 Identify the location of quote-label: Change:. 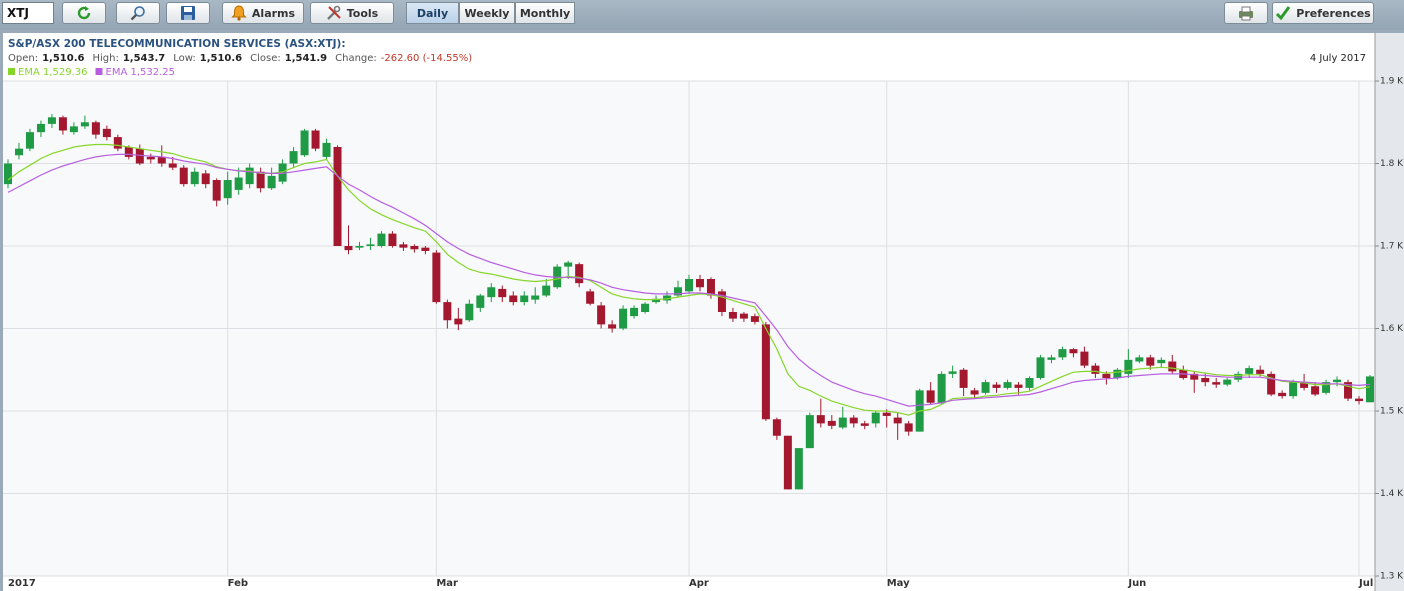
(356, 58).